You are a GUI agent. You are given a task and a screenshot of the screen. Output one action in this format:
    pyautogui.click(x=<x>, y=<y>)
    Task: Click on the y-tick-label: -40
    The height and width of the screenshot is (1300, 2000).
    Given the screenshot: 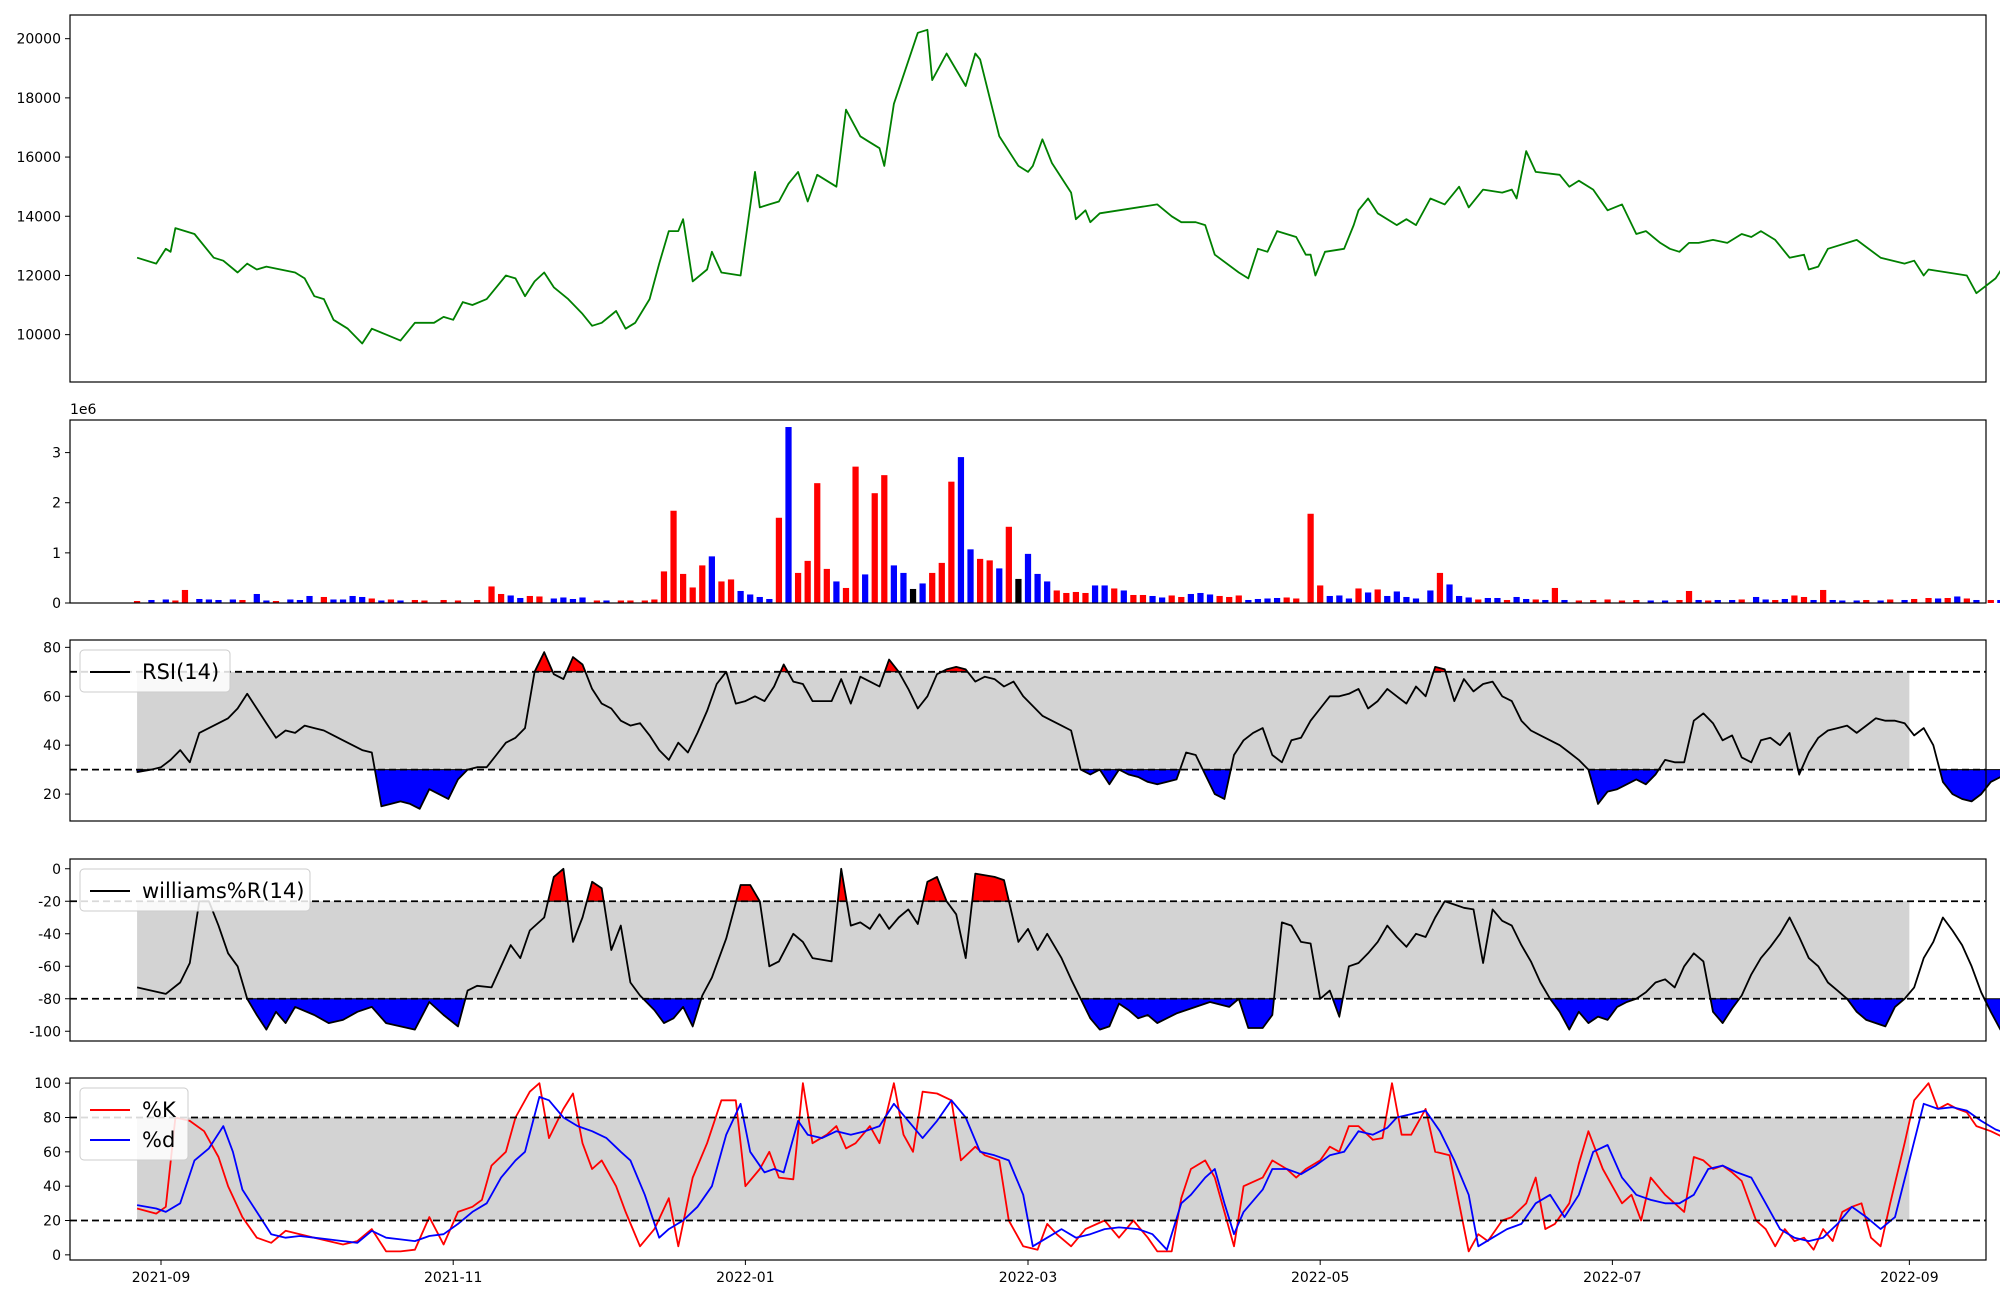 What is the action you would take?
    pyautogui.click(x=49, y=935)
    